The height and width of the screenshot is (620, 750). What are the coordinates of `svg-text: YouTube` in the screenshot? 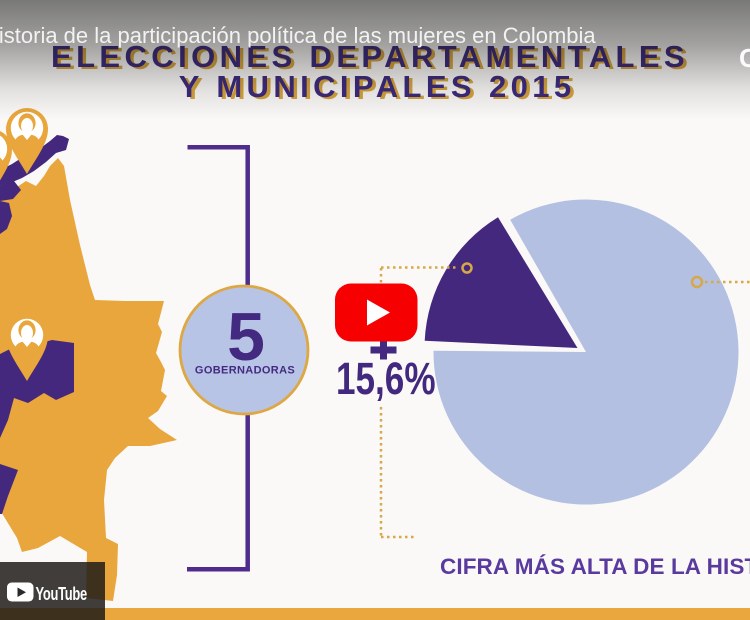 It's located at (62, 593).